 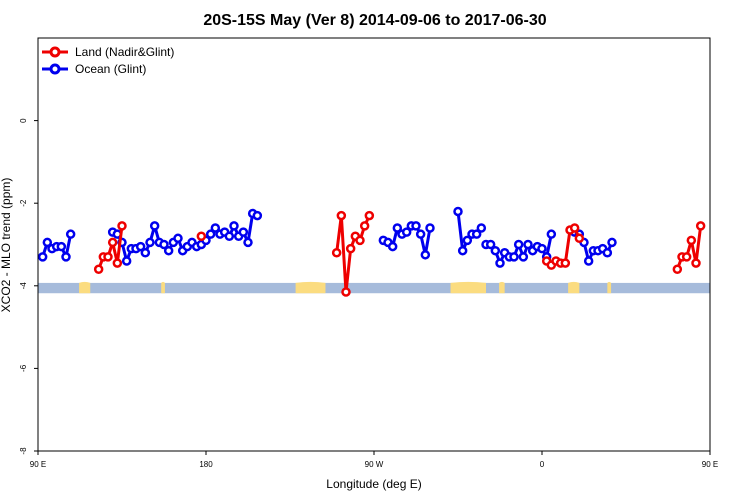 What do you see at coordinates (55, 52) in the screenshot?
I see `legend-land-marker` at bounding box center [55, 52].